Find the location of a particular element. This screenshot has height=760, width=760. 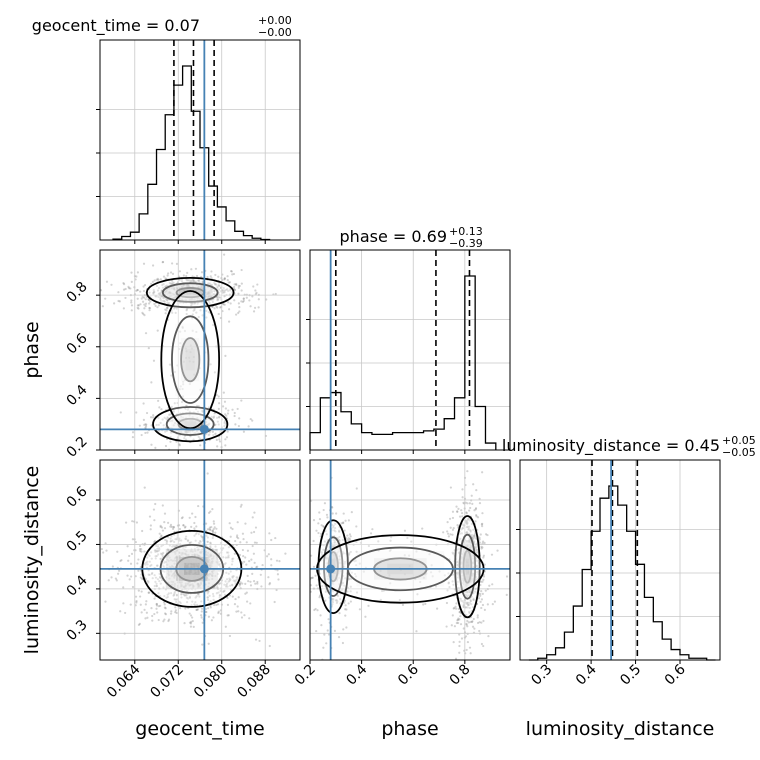

density-block is located at coordinates (467, 566).